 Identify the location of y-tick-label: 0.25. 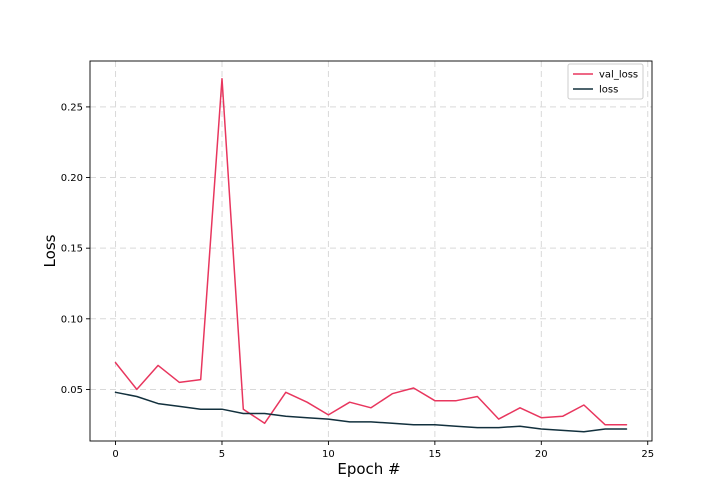
(72, 107).